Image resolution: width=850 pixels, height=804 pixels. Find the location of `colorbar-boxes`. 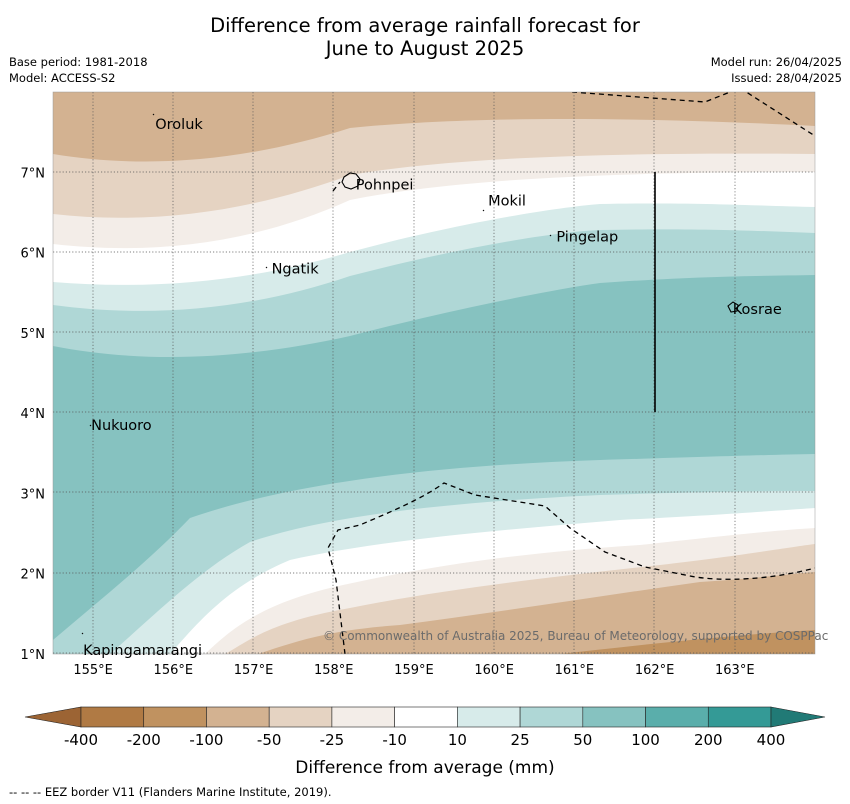

colorbar-boxes is located at coordinates (426, 717).